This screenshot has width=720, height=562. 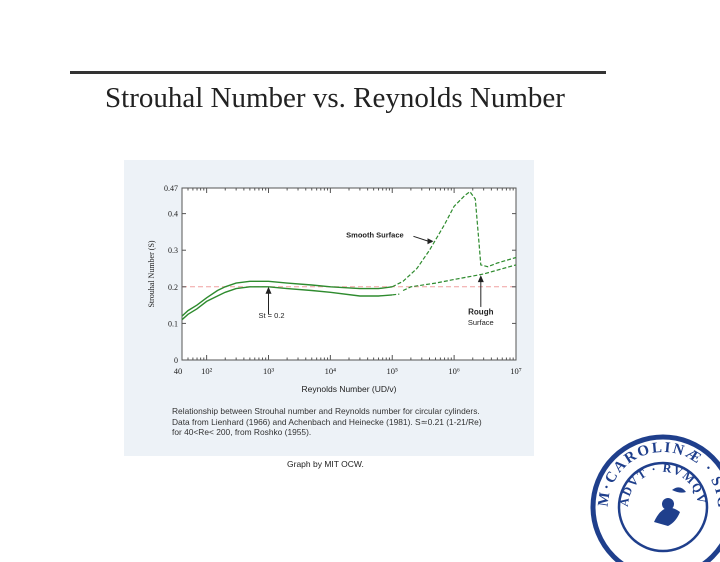 I want to click on annotation-st-0-2: St = 0.2, so click(x=271, y=315).